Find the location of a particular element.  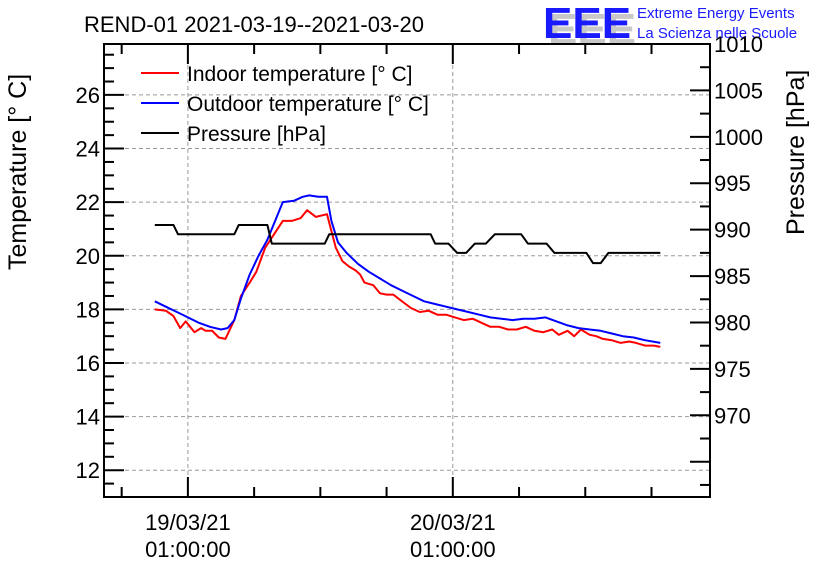

y2-axis: 970 975 980 985 990 995 1000 1005 1010 is located at coordinates (726, 259).